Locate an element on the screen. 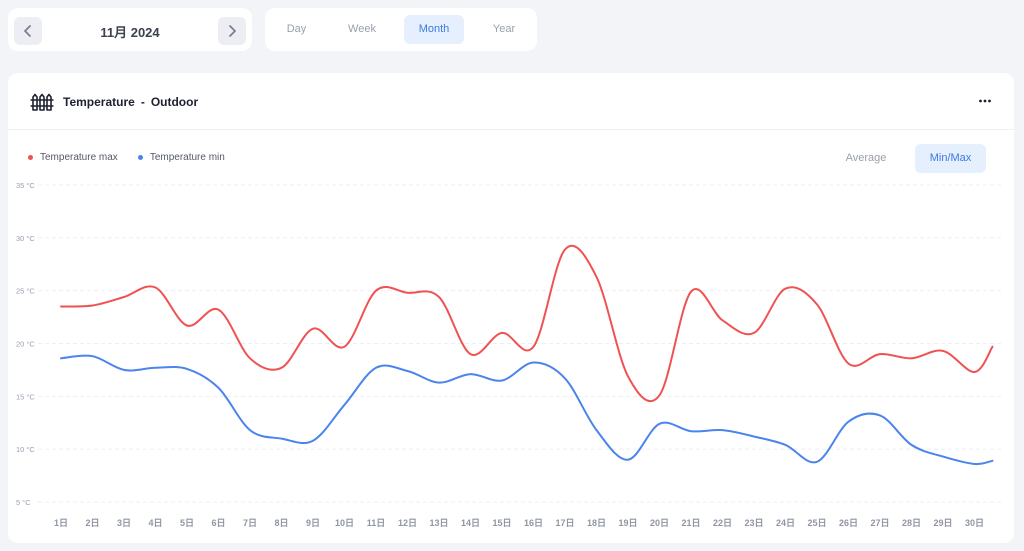  legend-dot-max is located at coordinates (30, 157).